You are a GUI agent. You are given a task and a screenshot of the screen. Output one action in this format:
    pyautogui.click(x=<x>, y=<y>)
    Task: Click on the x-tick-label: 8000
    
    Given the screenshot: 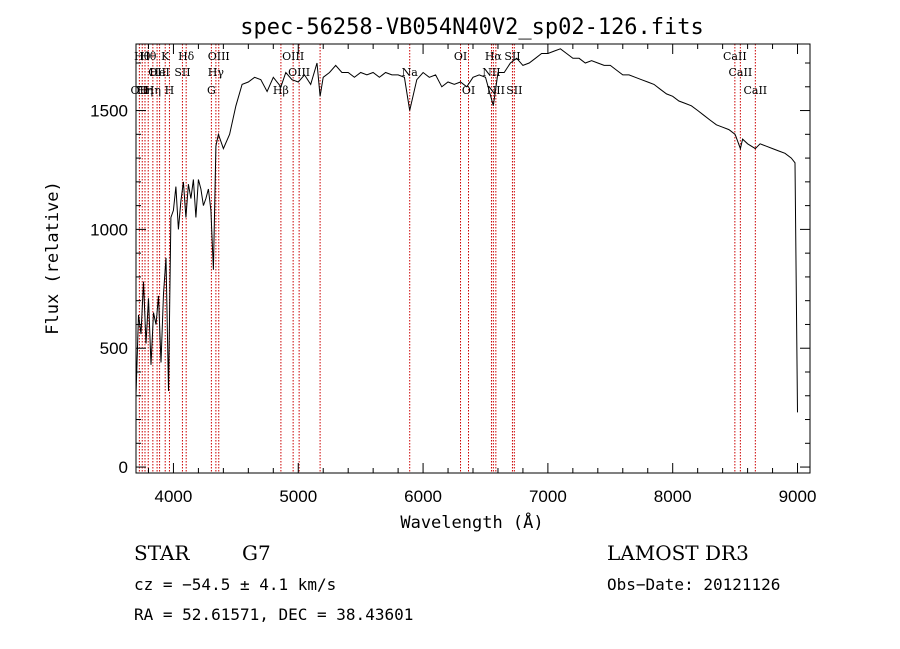 What is the action you would take?
    pyautogui.click(x=673, y=496)
    